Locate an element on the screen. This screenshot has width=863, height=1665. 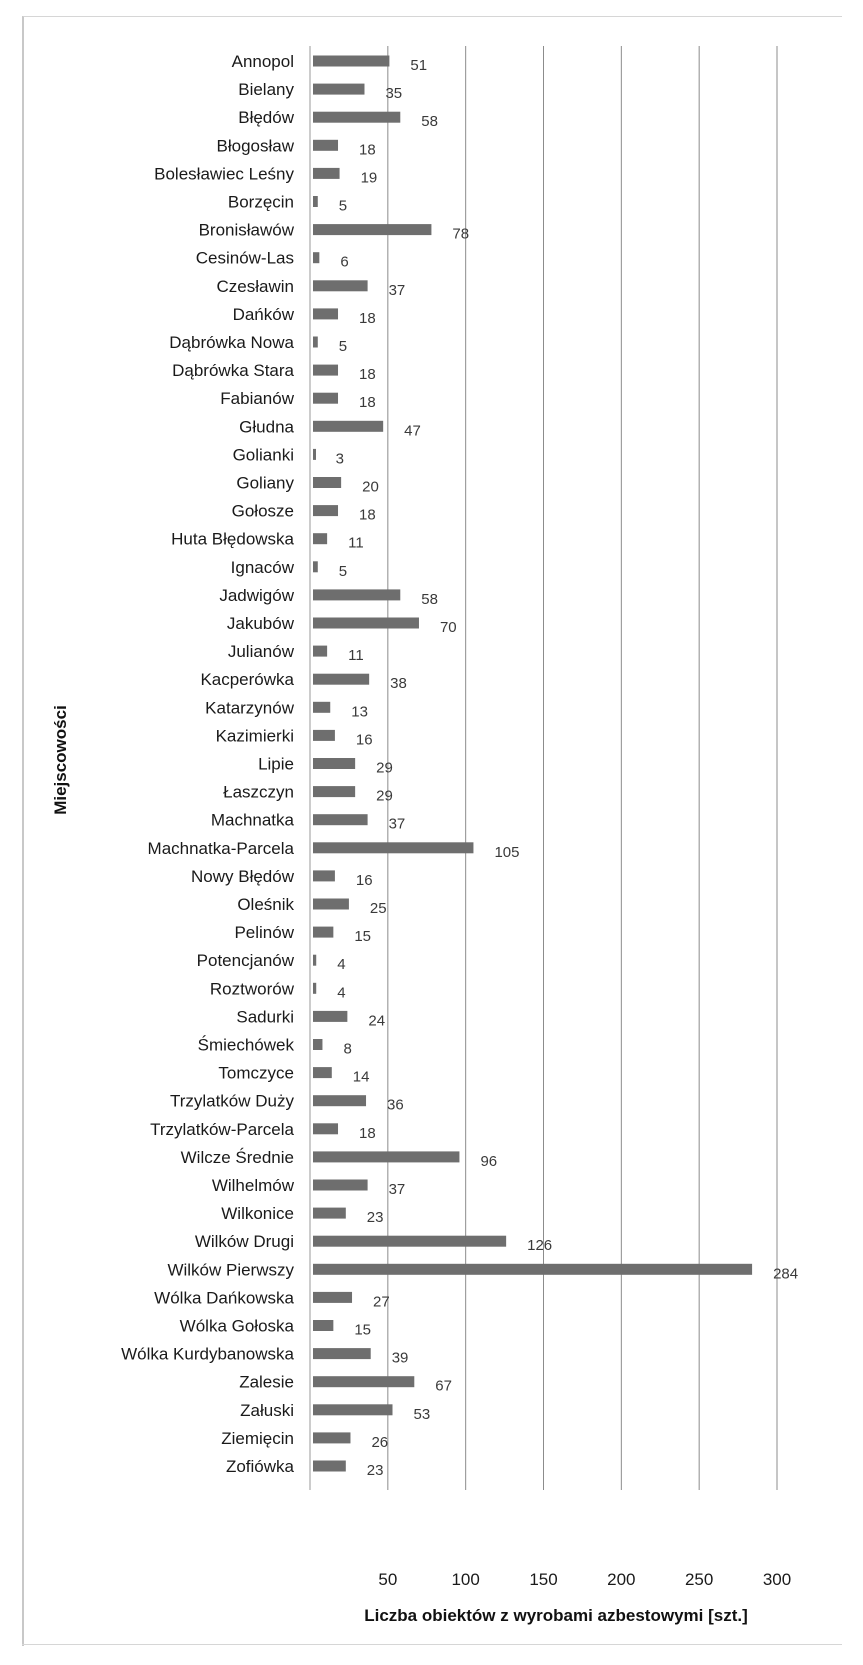
value-label: 19 is located at coordinates (369, 177).